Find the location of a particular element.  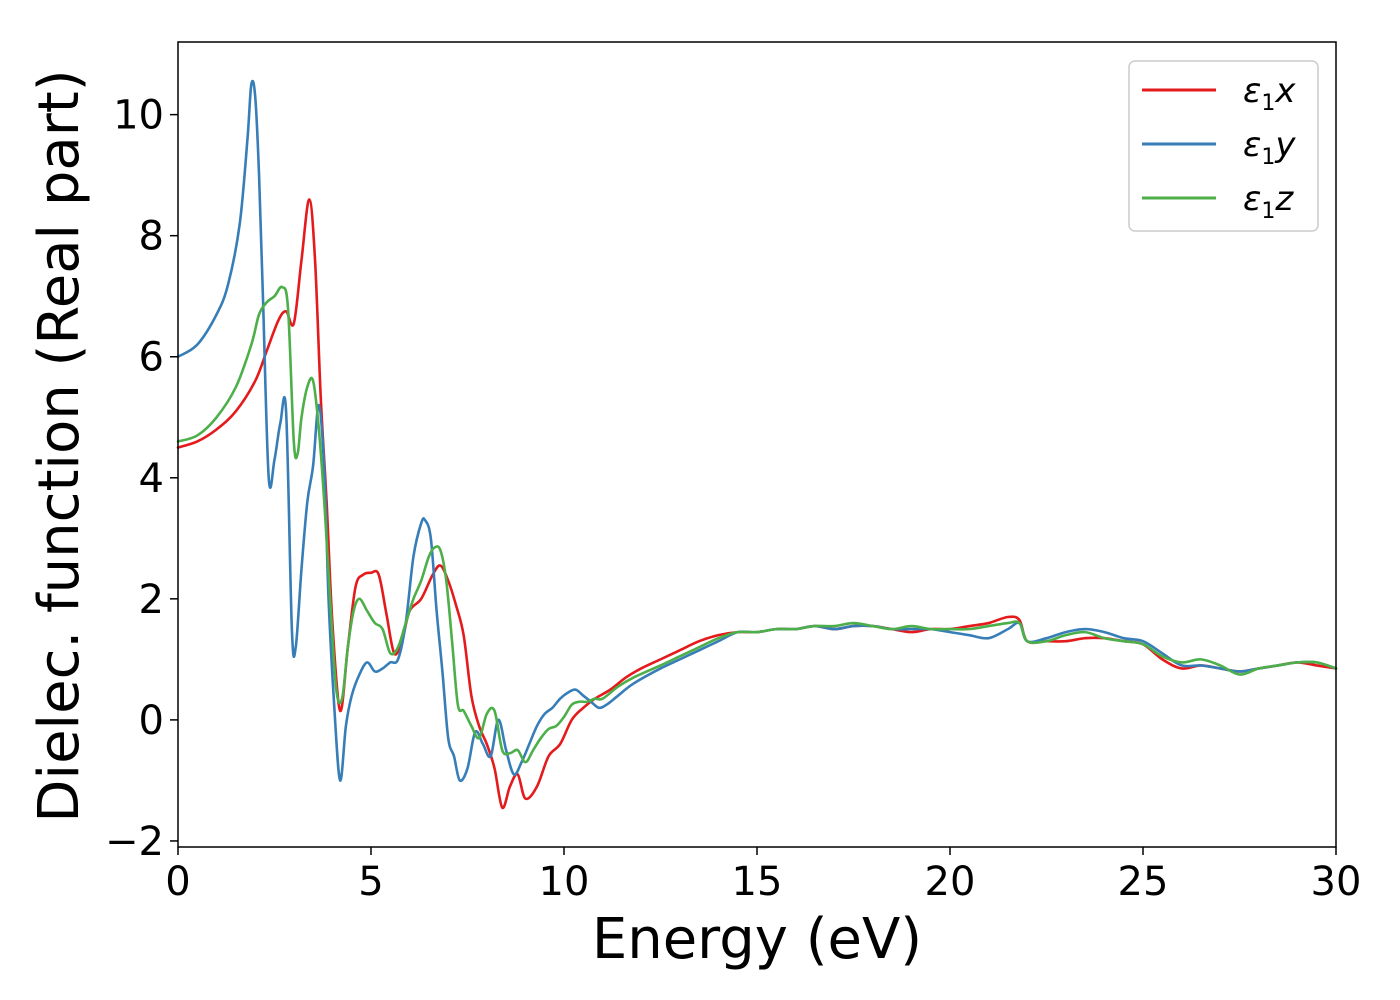

x-tick-label: 15 is located at coordinates (757, 882).